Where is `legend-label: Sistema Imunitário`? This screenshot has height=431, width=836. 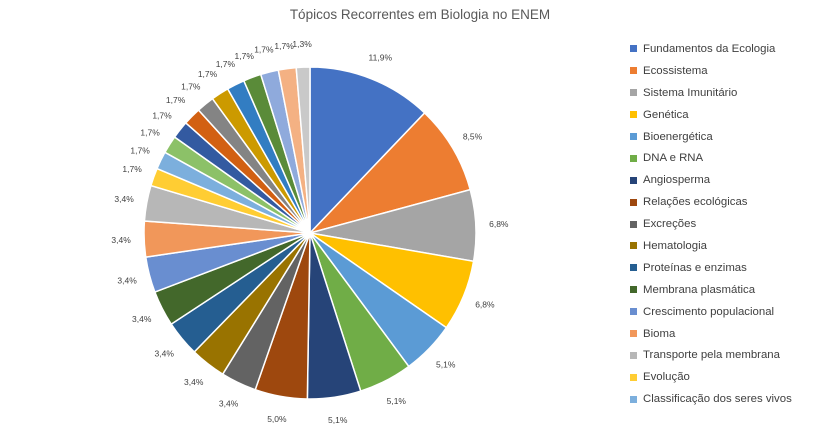
legend-label: Sistema Imunitário is located at coordinates (690, 92).